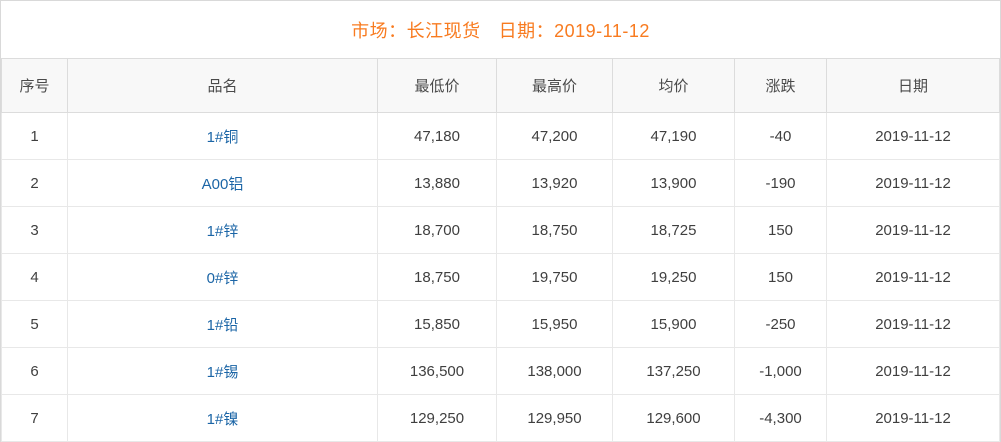 This screenshot has width=1001, height=442. Describe the element at coordinates (673, 418) in the screenshot. I see `cell-avg: 129,600` at that location.